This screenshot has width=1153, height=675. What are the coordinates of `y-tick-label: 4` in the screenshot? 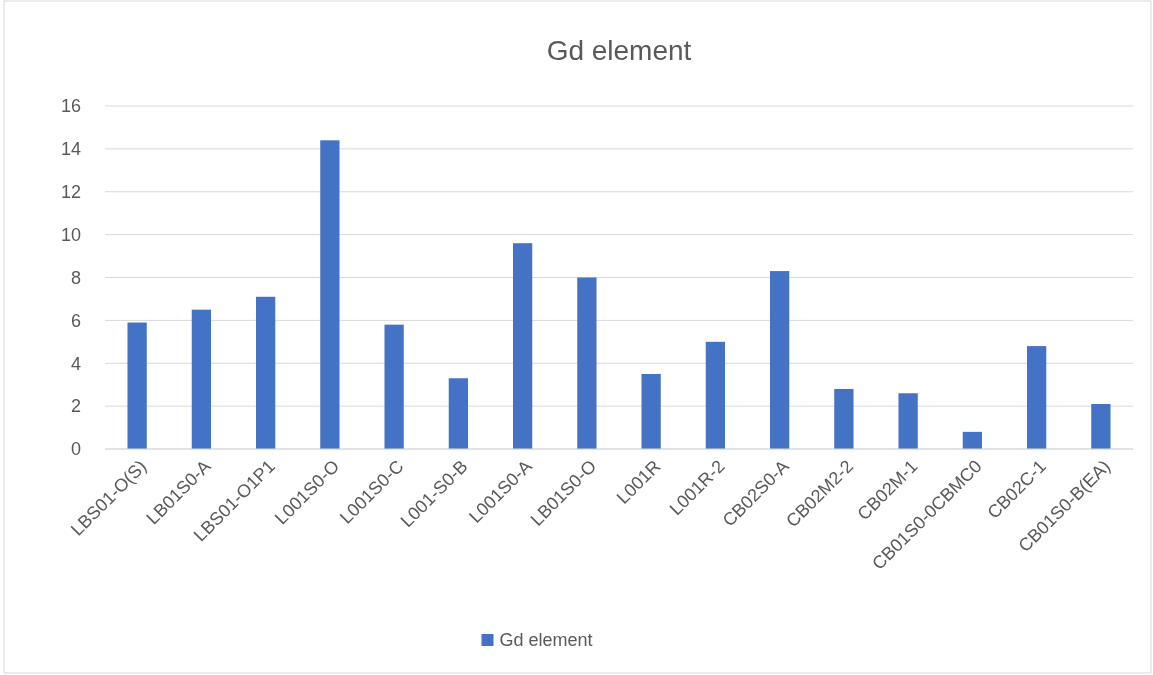 It's located at (75, 363).